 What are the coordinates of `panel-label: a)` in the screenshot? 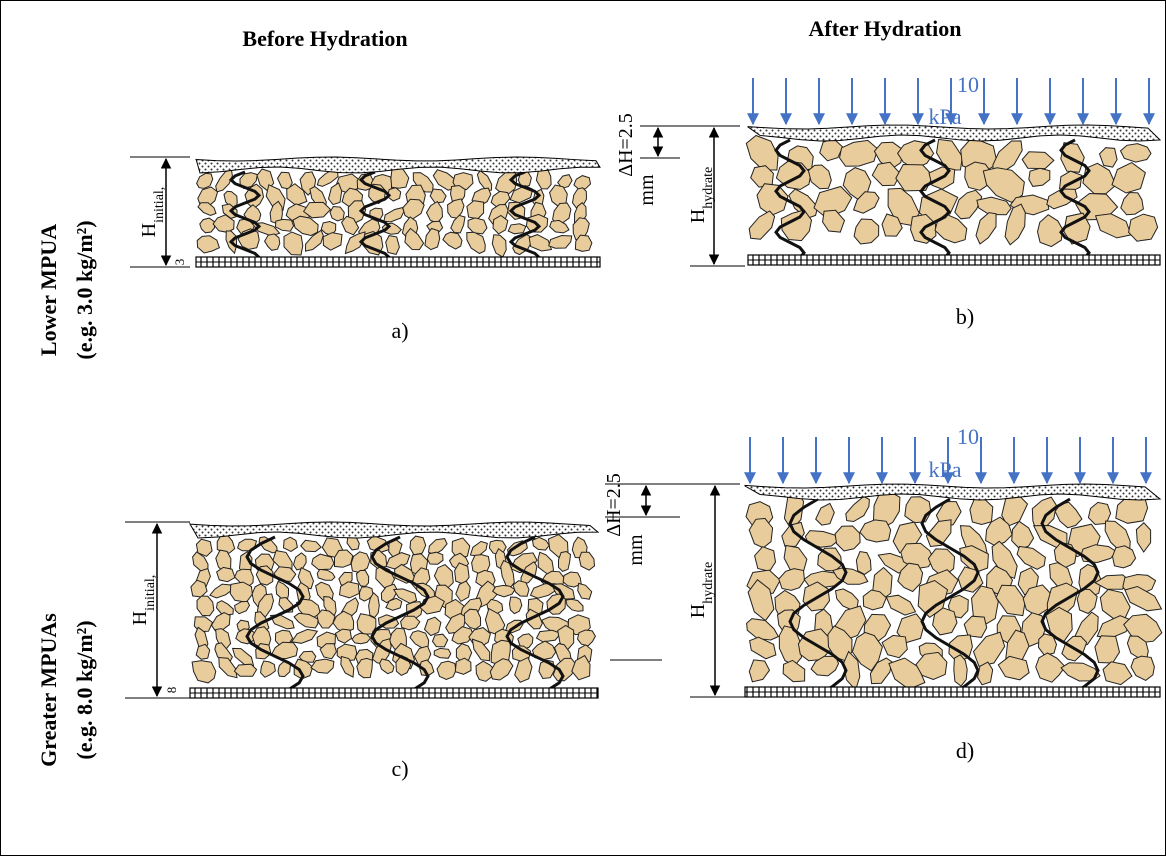 It's located at (399, 330).